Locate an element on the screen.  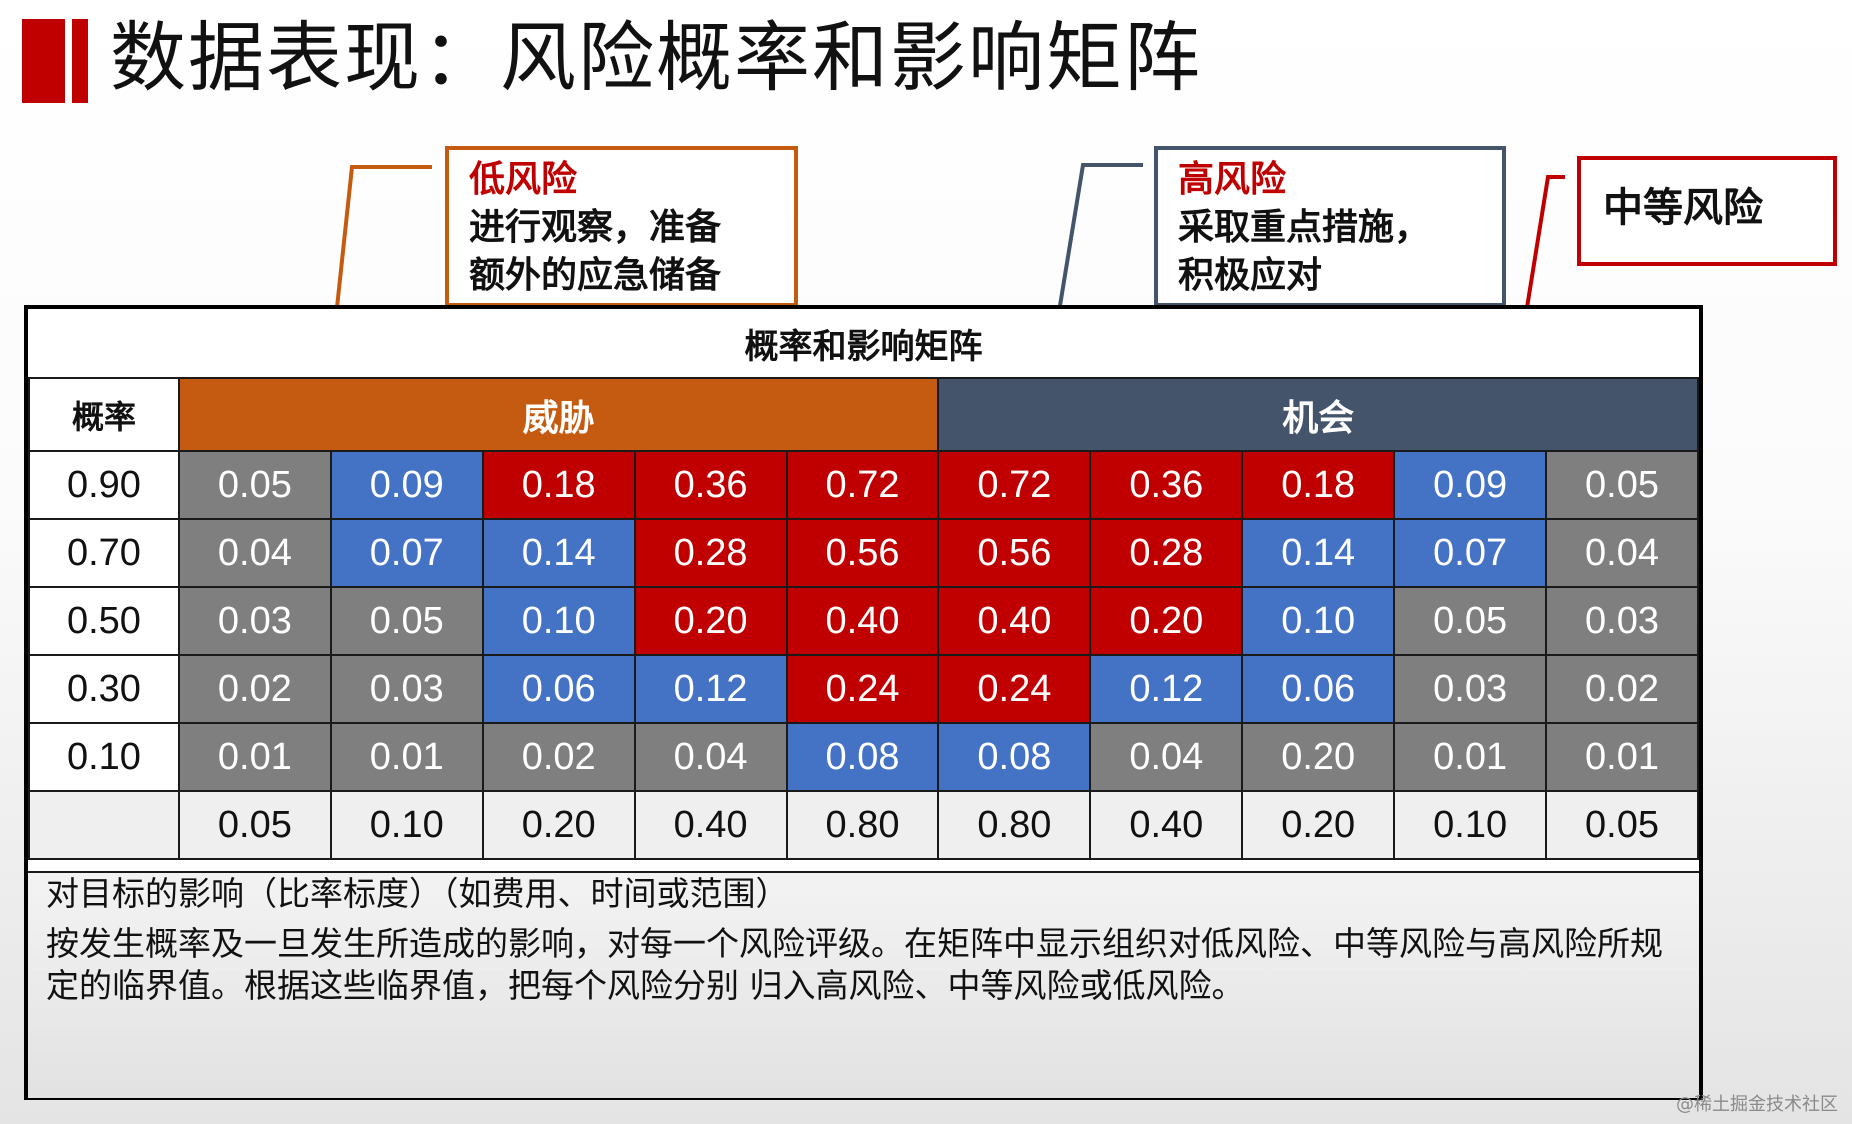
probability-value: 0.70 is located at coordinates (104, 553).